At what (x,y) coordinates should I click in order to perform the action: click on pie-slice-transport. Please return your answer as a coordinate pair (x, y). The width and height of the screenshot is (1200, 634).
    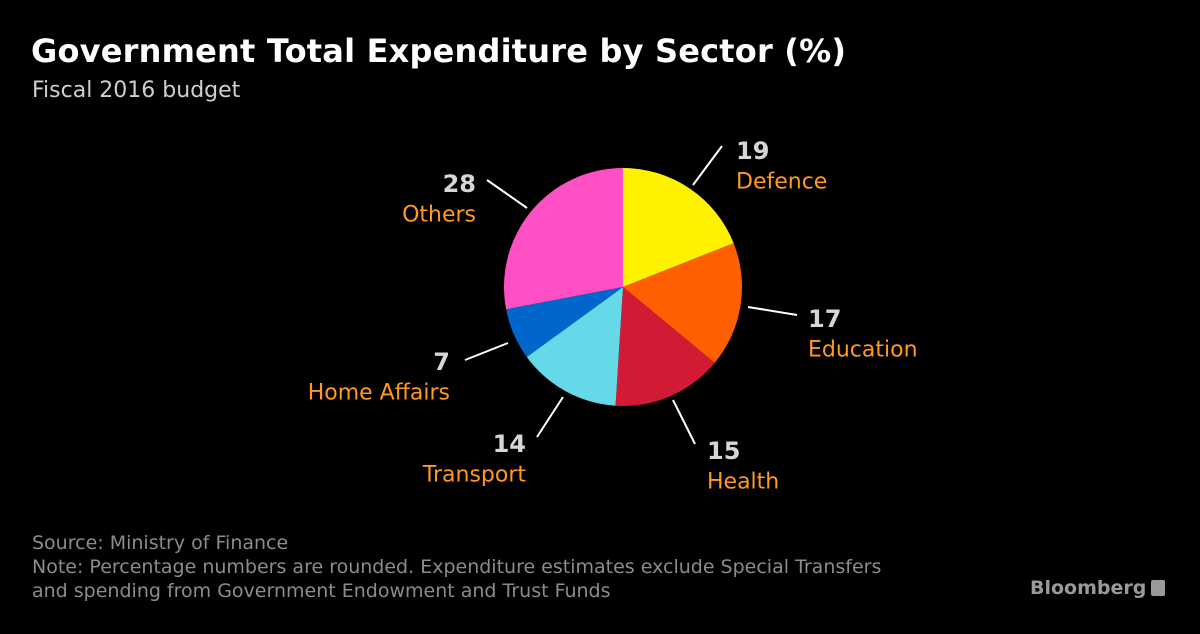
    Looking at the image, I should click on (574, 346).